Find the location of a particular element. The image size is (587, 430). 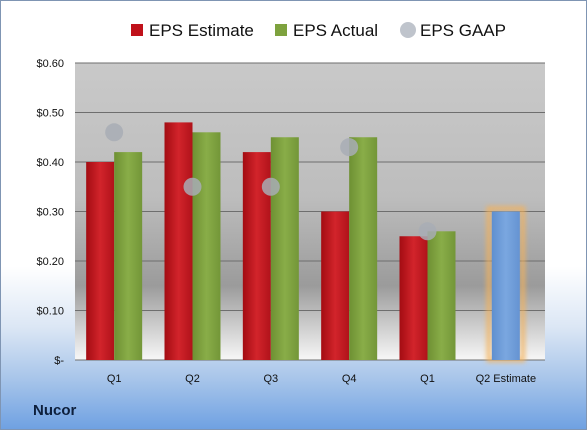

y-tick-label: $0.10 is located at coordinates (50, 312).